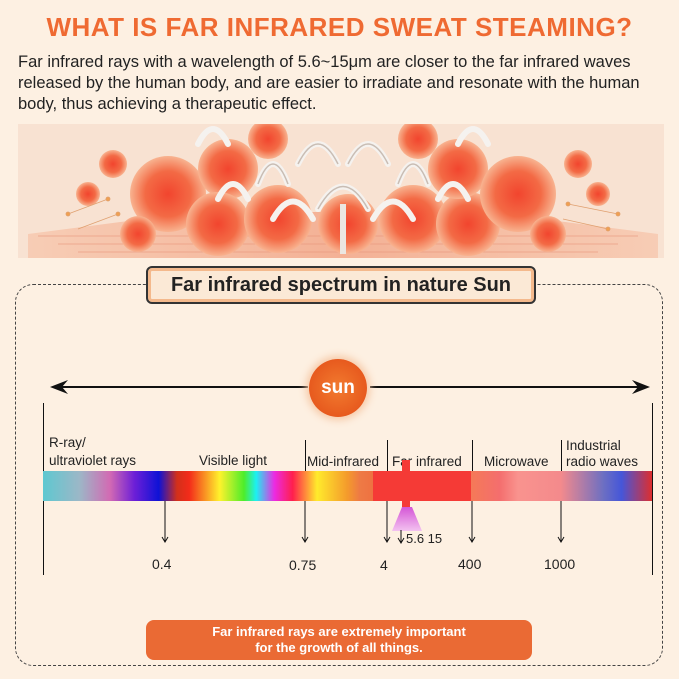  Describe the element at coordinates (422, 486) in the screenshot. I see `far-infrared-band-highlight` at that location.